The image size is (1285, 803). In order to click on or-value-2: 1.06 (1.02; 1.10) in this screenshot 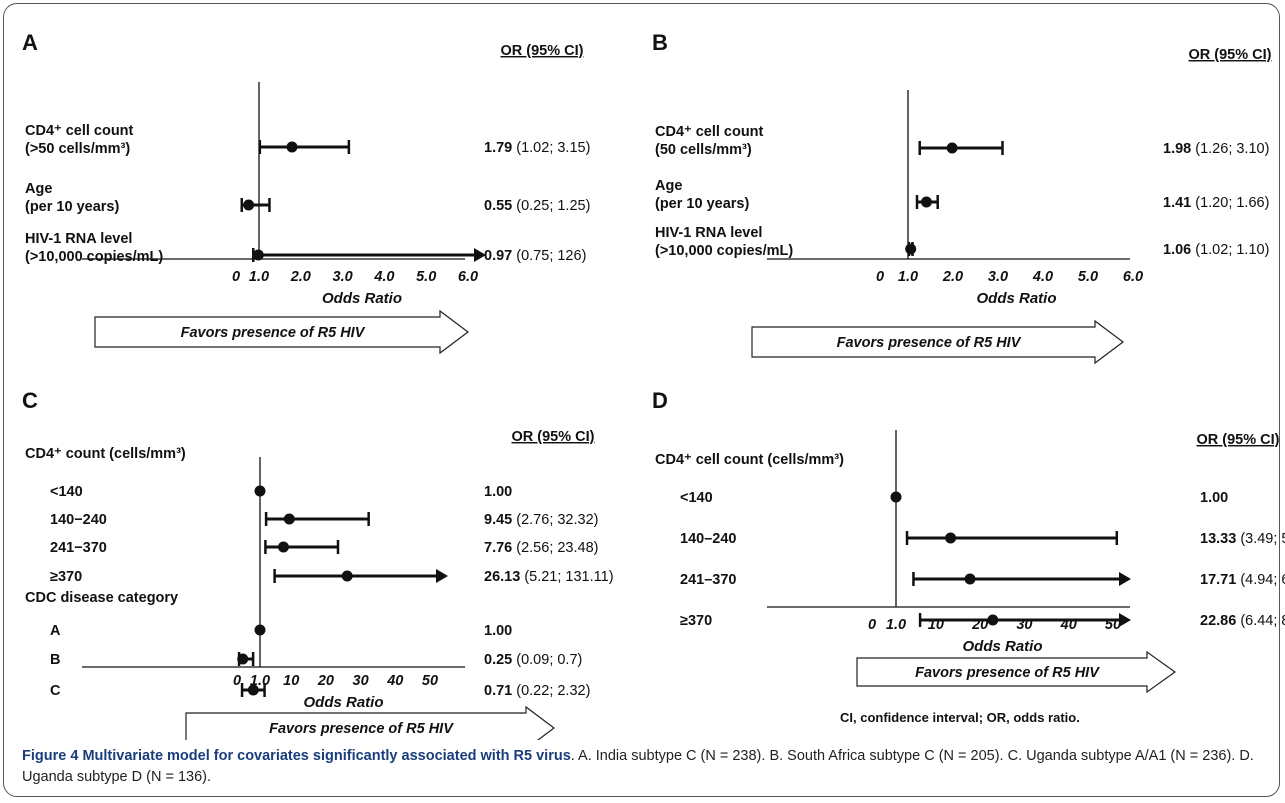, I will do `click(1216, 250)`.